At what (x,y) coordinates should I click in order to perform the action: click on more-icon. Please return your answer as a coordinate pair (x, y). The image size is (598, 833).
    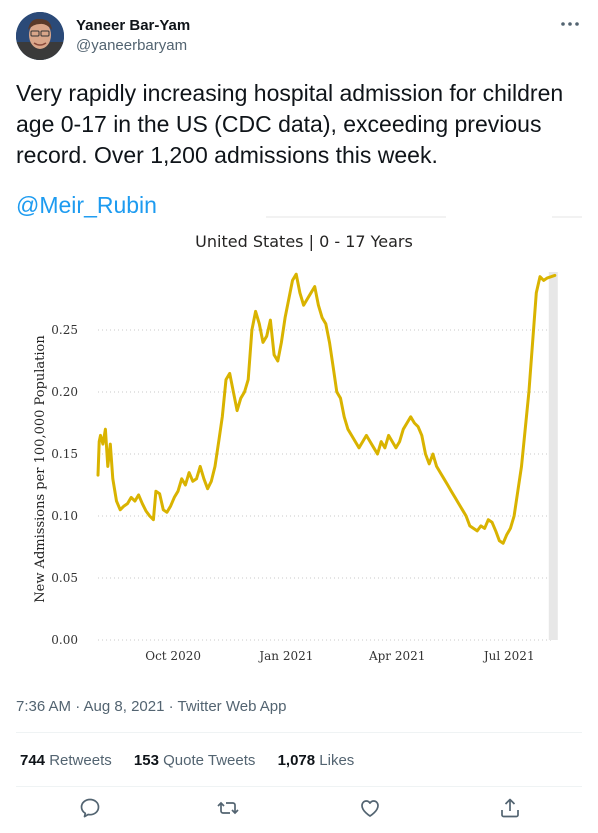
    Looking at the image, I should click on (570, 26).